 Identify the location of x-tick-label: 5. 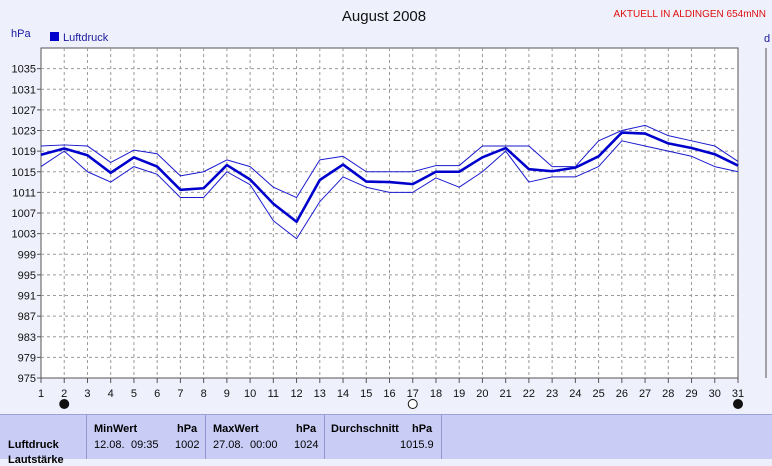
(134, 394).